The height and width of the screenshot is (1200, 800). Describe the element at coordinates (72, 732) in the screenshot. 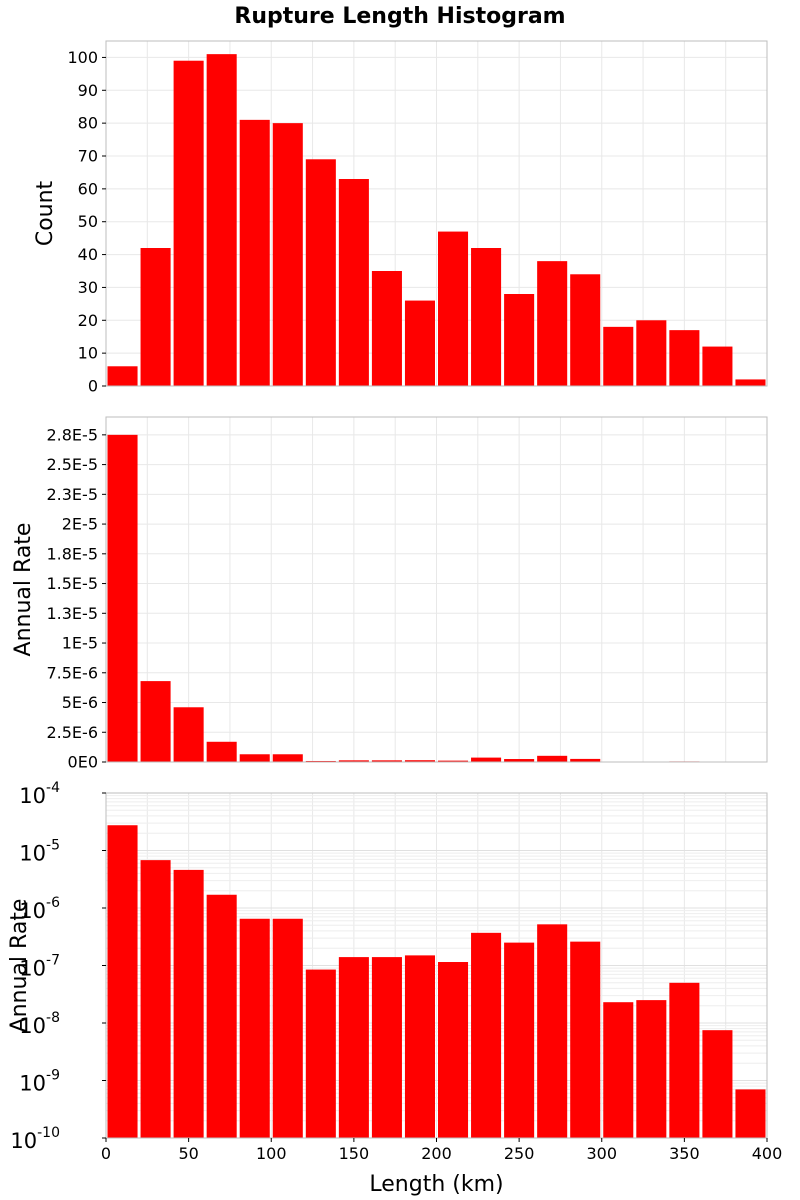

I see `y-tick-label: 2.5E-6` at that location.